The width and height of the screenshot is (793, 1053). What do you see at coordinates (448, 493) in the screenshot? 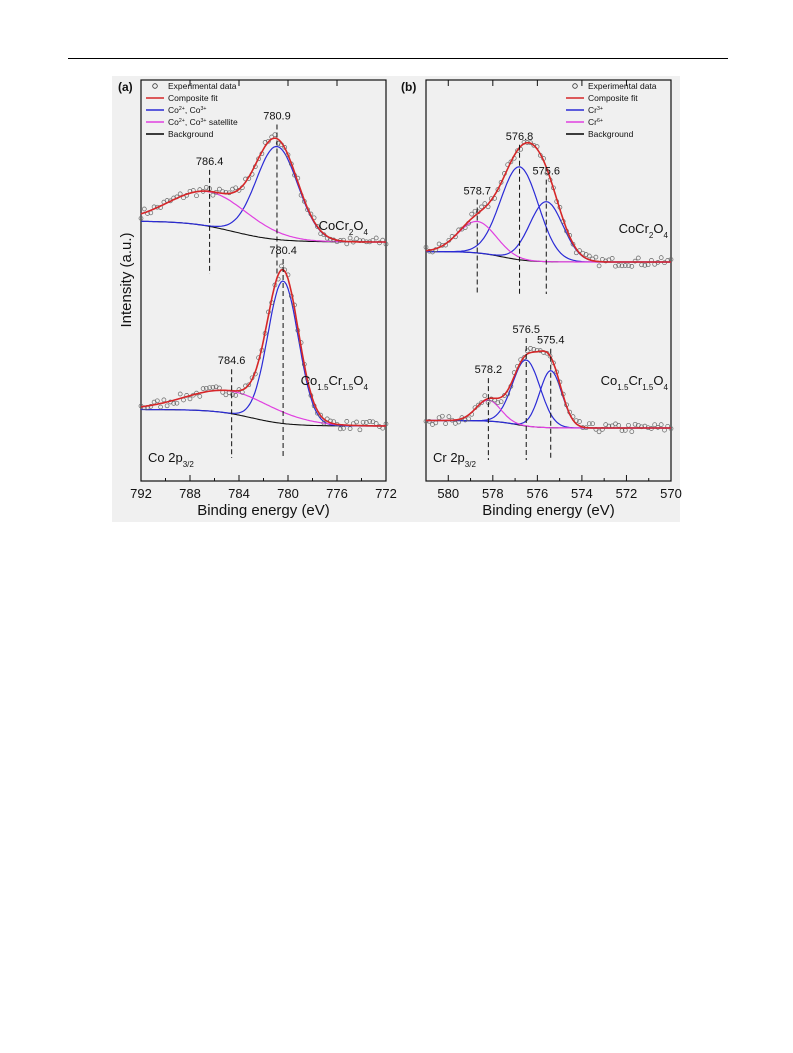
I see `x-tick-label: 580` at bounding box center [448, 493].